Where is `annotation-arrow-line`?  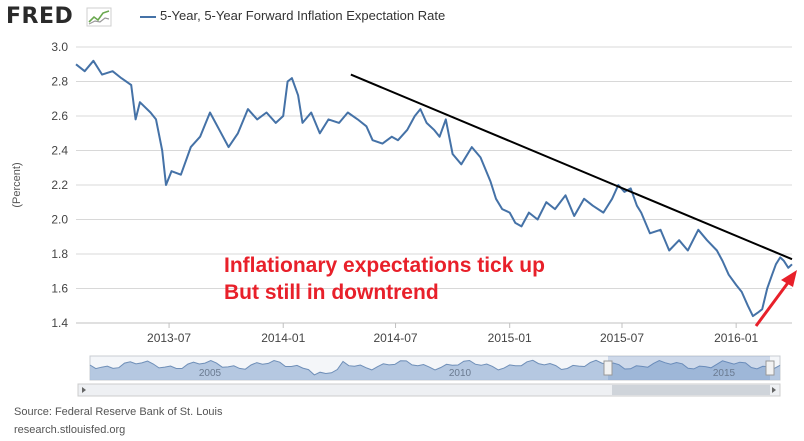
annotation-arrow-line is located at coordinates (773, 303).